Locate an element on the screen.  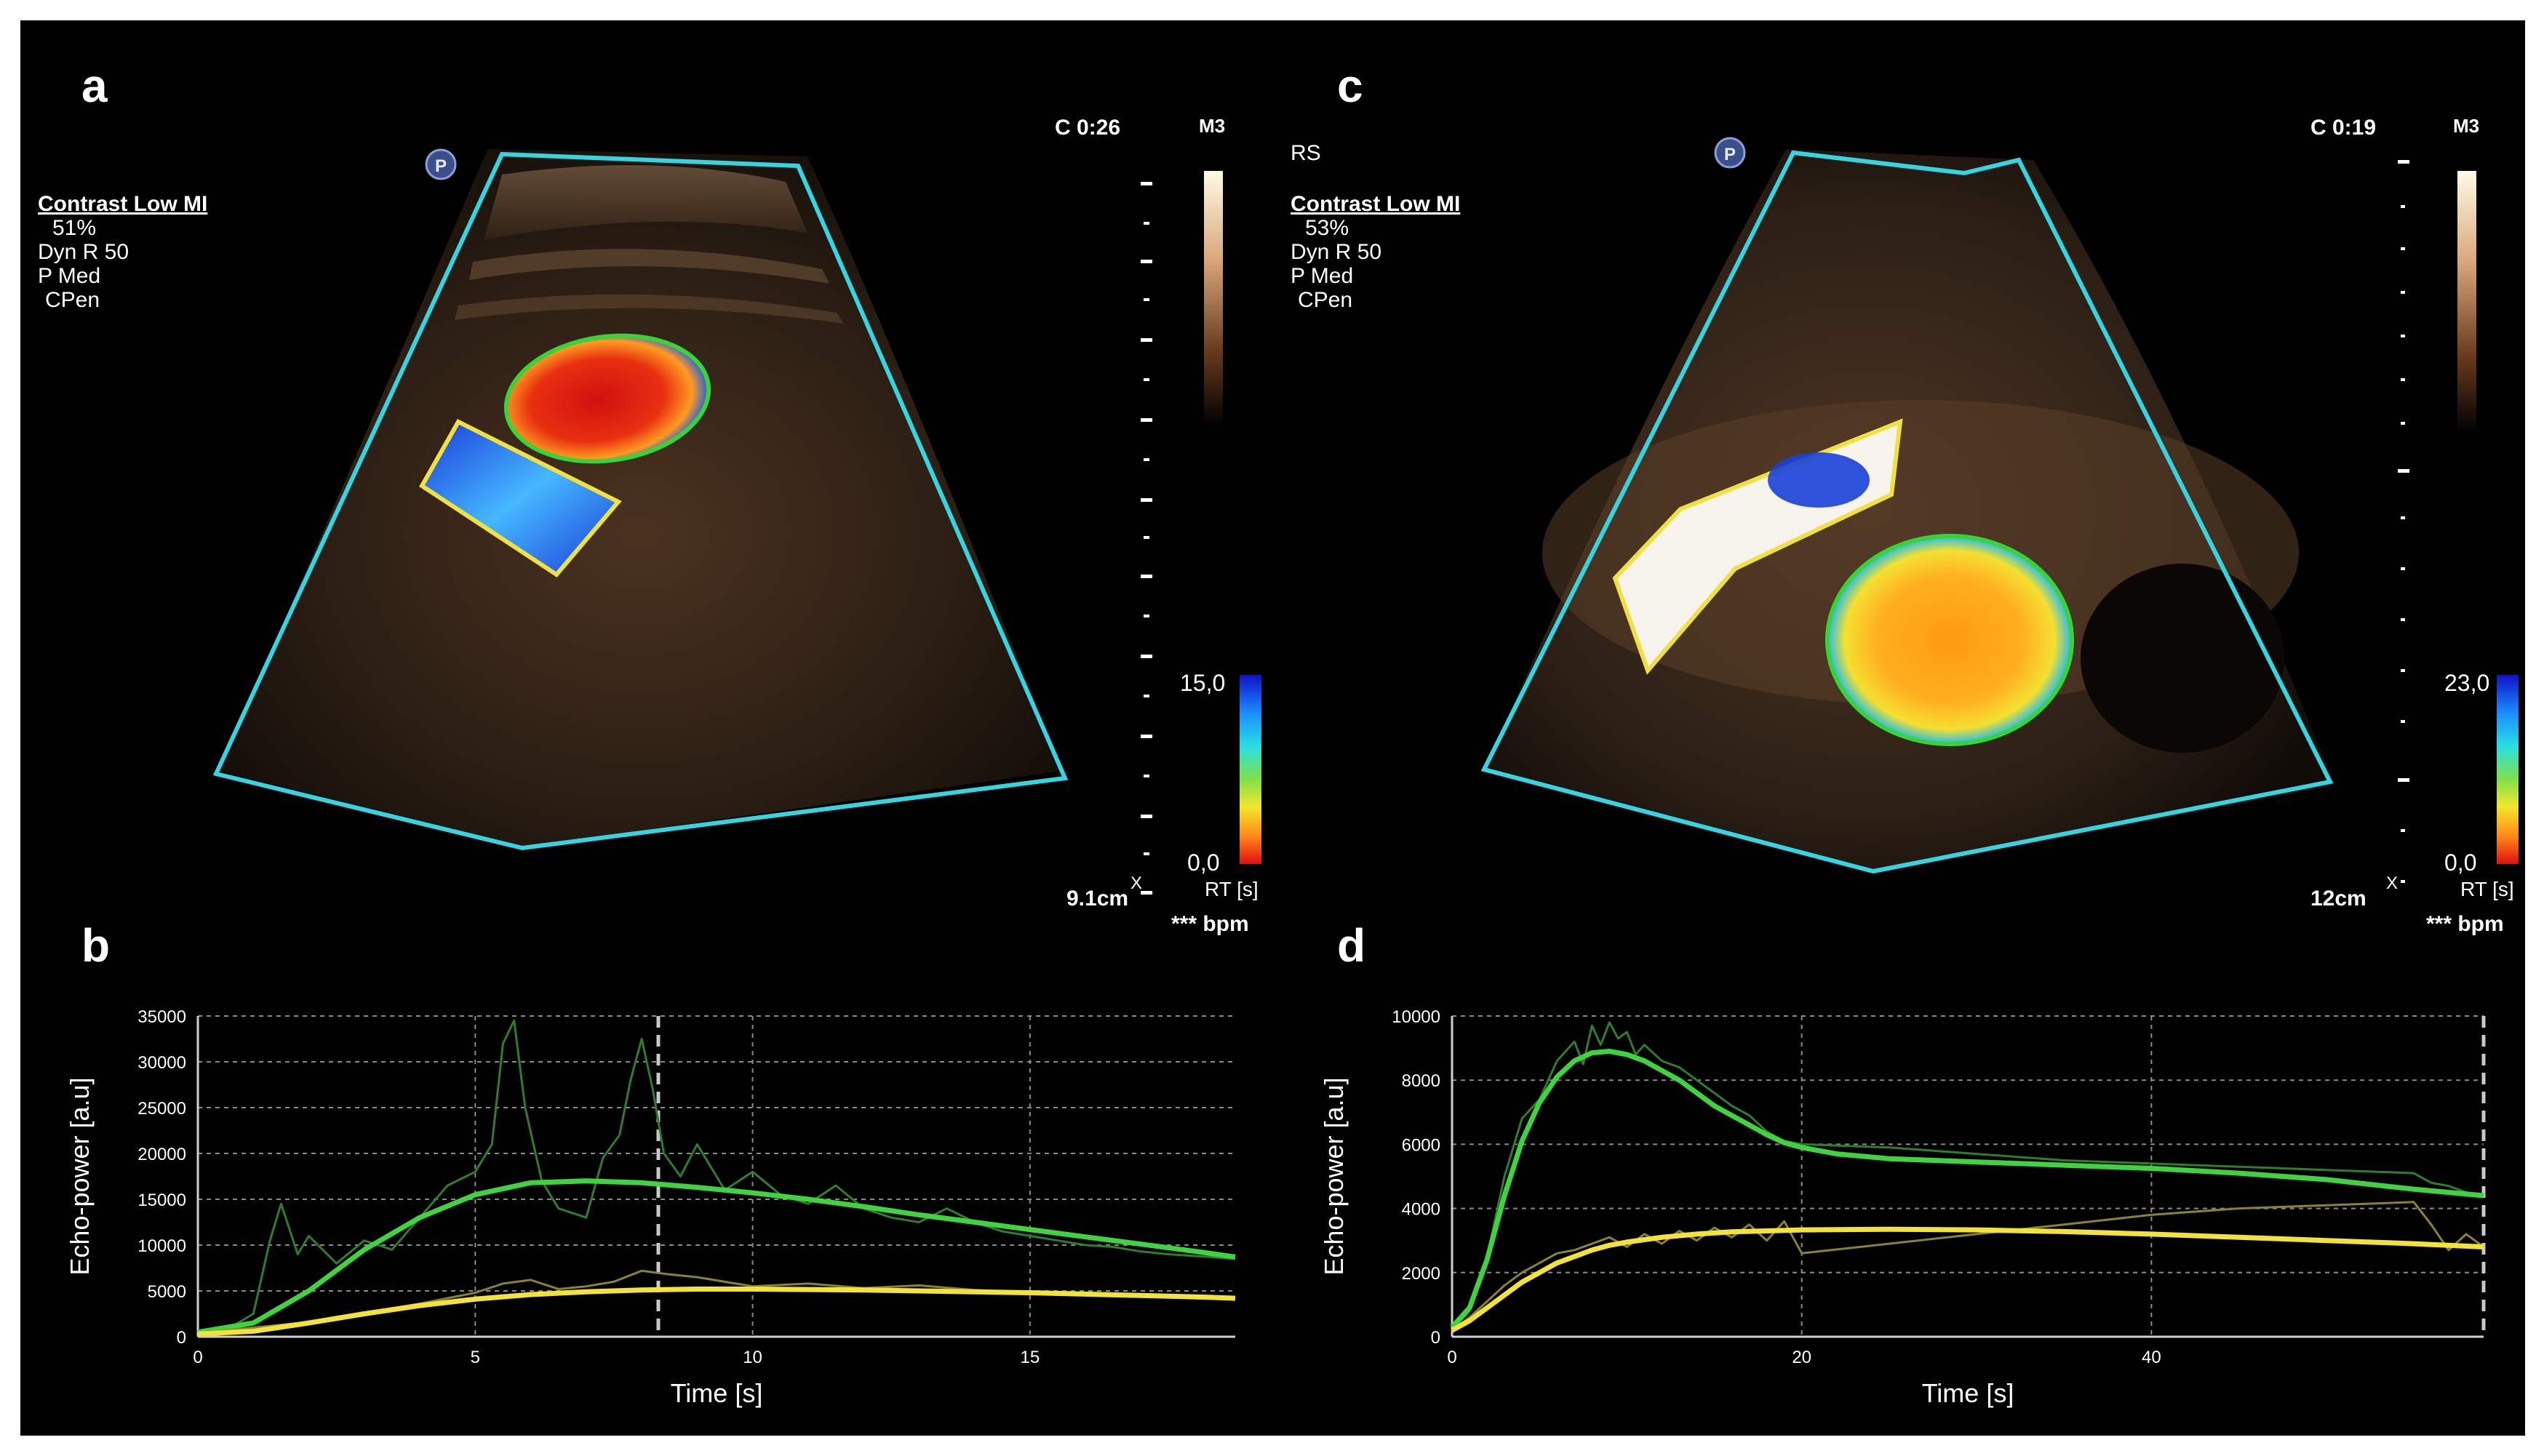
setting-gain-a: 51% is located at coordinates (74, 228).